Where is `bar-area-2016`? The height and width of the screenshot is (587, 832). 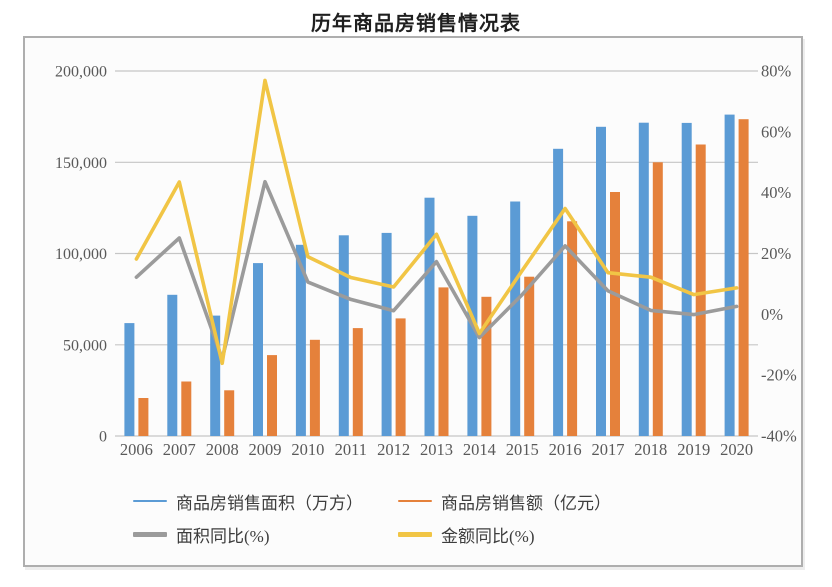
bar-area-2016 is located at coordinates (558, 292).